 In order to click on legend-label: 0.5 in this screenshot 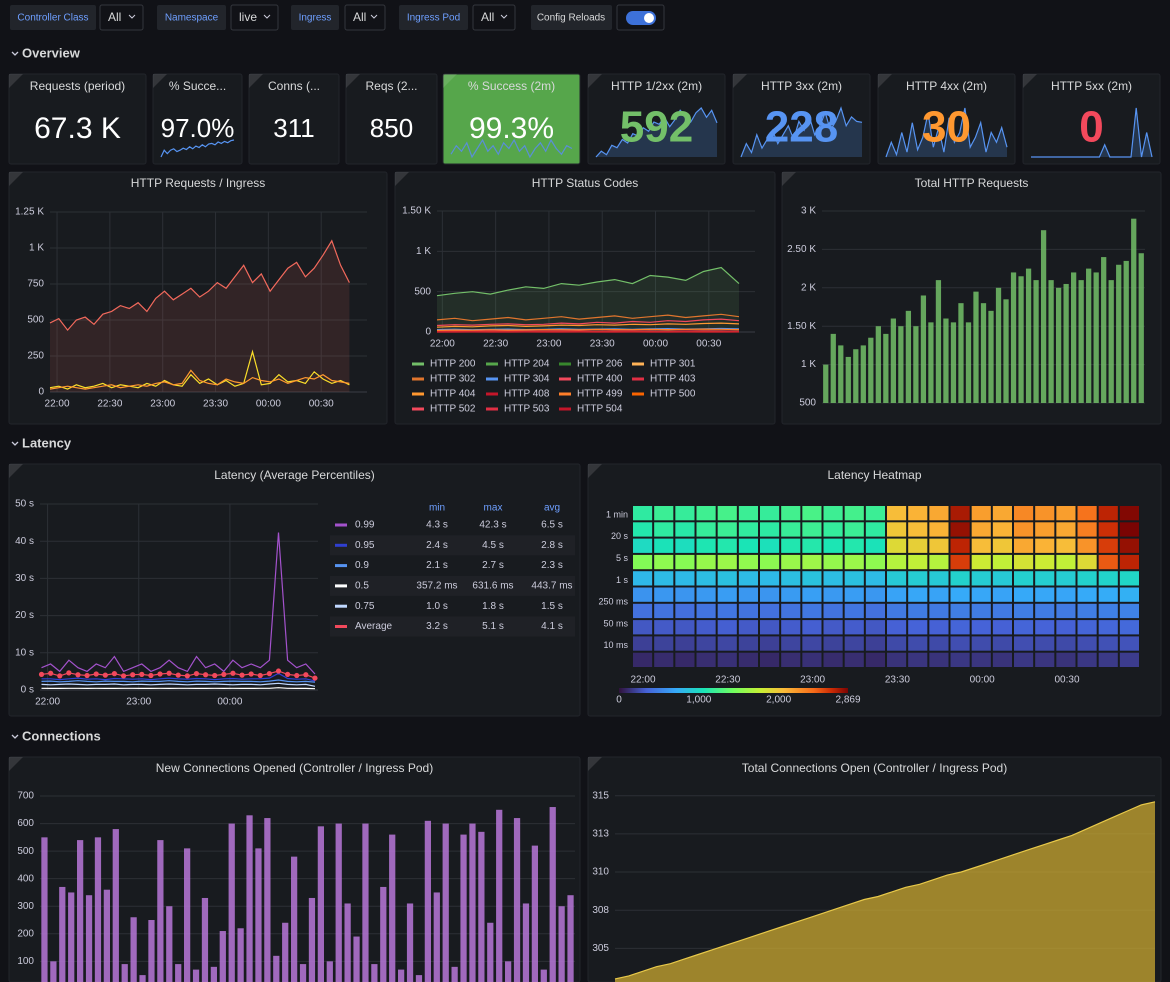, I will do `click(362, 586)`.